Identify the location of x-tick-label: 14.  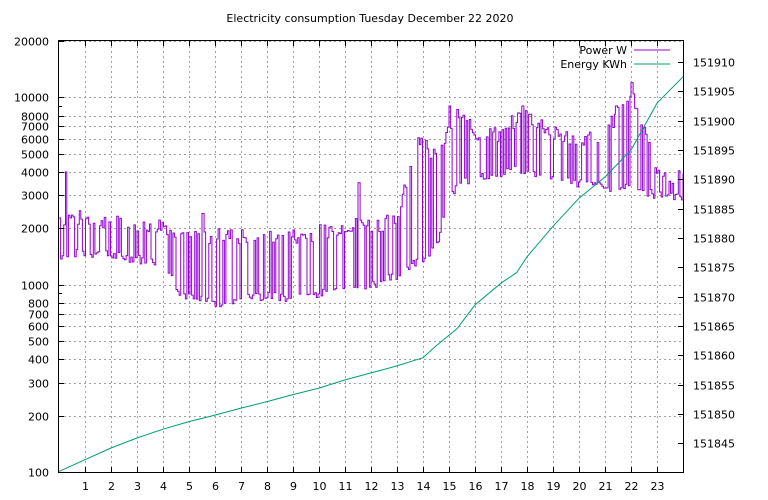
(424, 486).